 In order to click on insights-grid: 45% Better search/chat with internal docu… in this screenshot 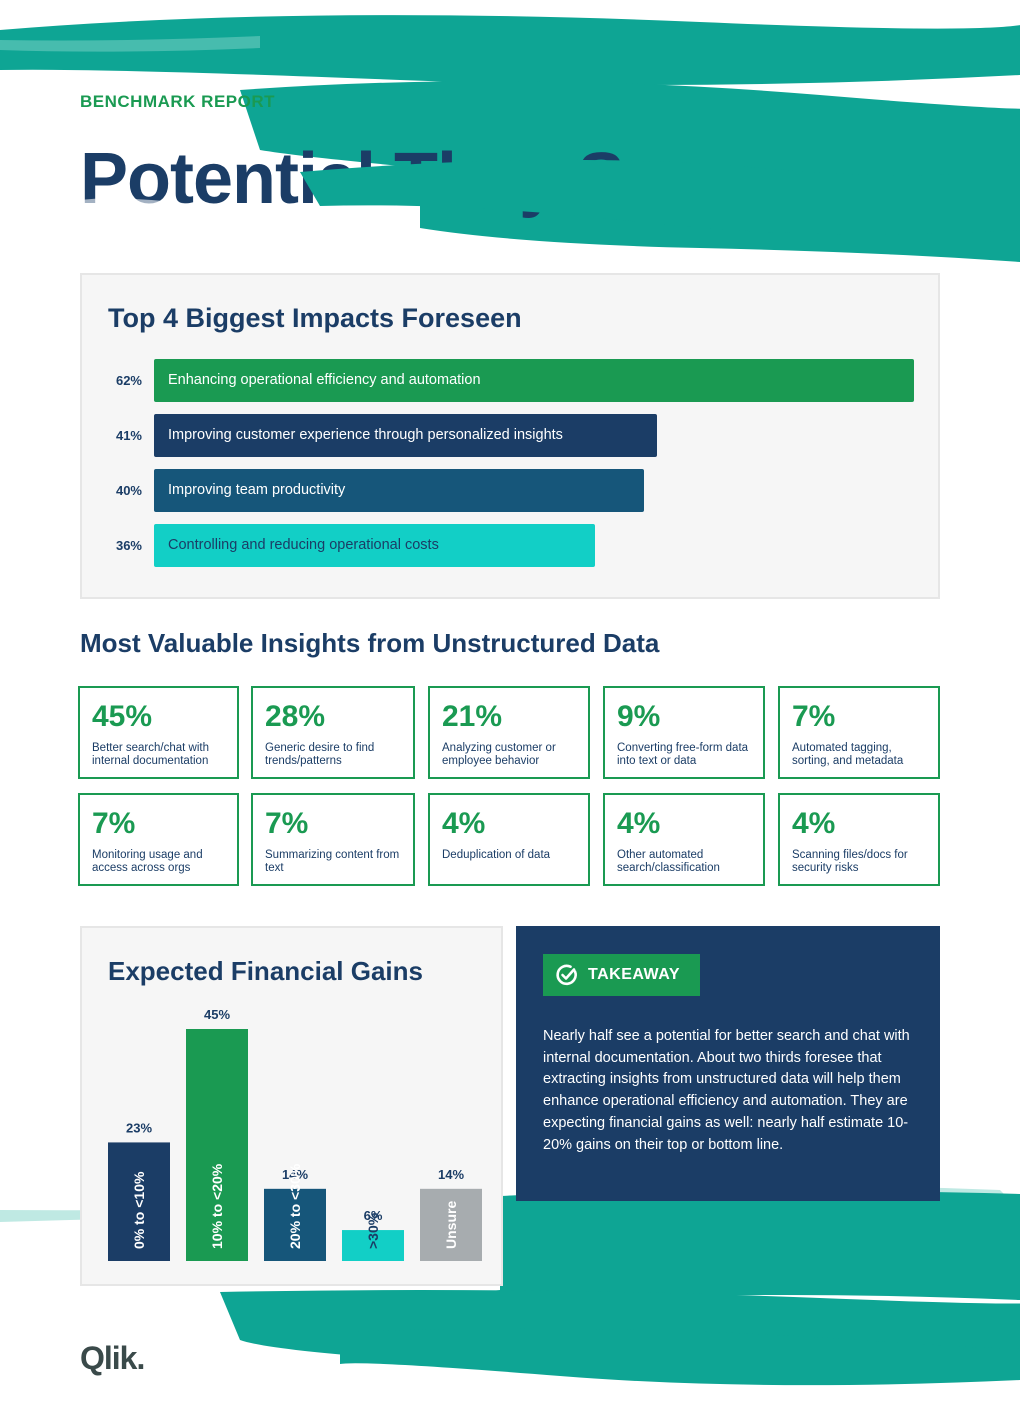, I will do `click(509, 786)`.